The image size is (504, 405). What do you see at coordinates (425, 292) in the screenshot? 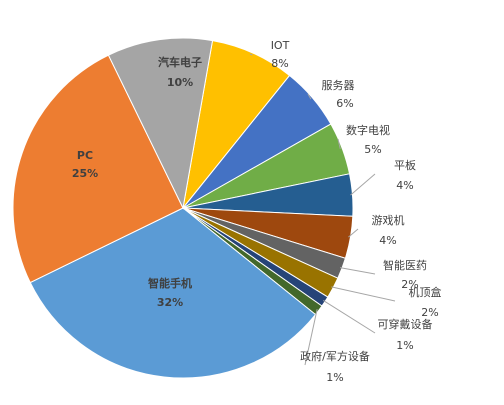
I see `slice-label: 机顶盒` at bounding box center [425, 292].